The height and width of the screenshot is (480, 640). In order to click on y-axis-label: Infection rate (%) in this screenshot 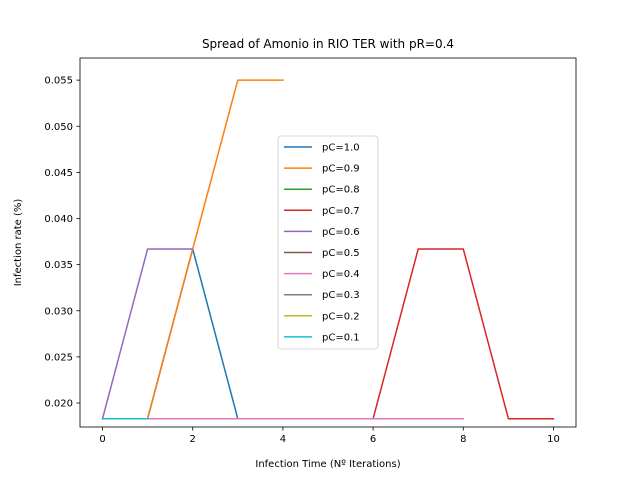, I will do `click(18, 243)`.